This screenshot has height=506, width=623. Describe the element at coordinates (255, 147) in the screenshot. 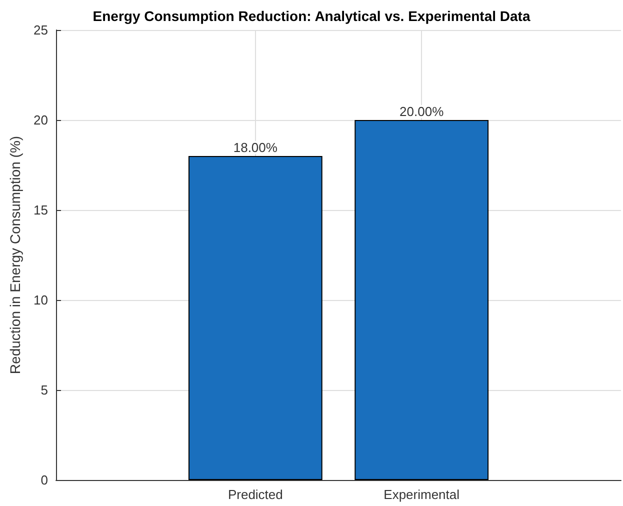

I see `data-label: 18.00%` at that location.